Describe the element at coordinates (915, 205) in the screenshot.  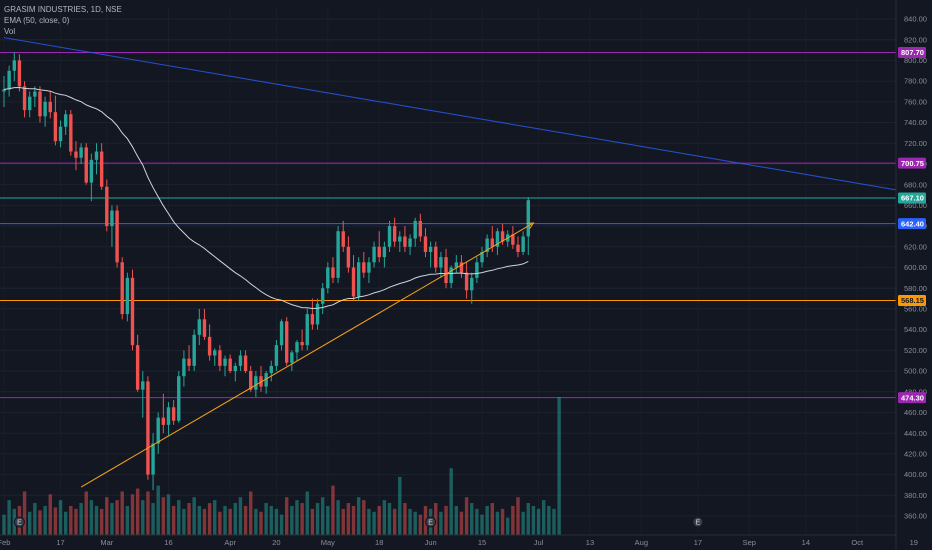
I see `price-tick-label: 660.00` at that location.